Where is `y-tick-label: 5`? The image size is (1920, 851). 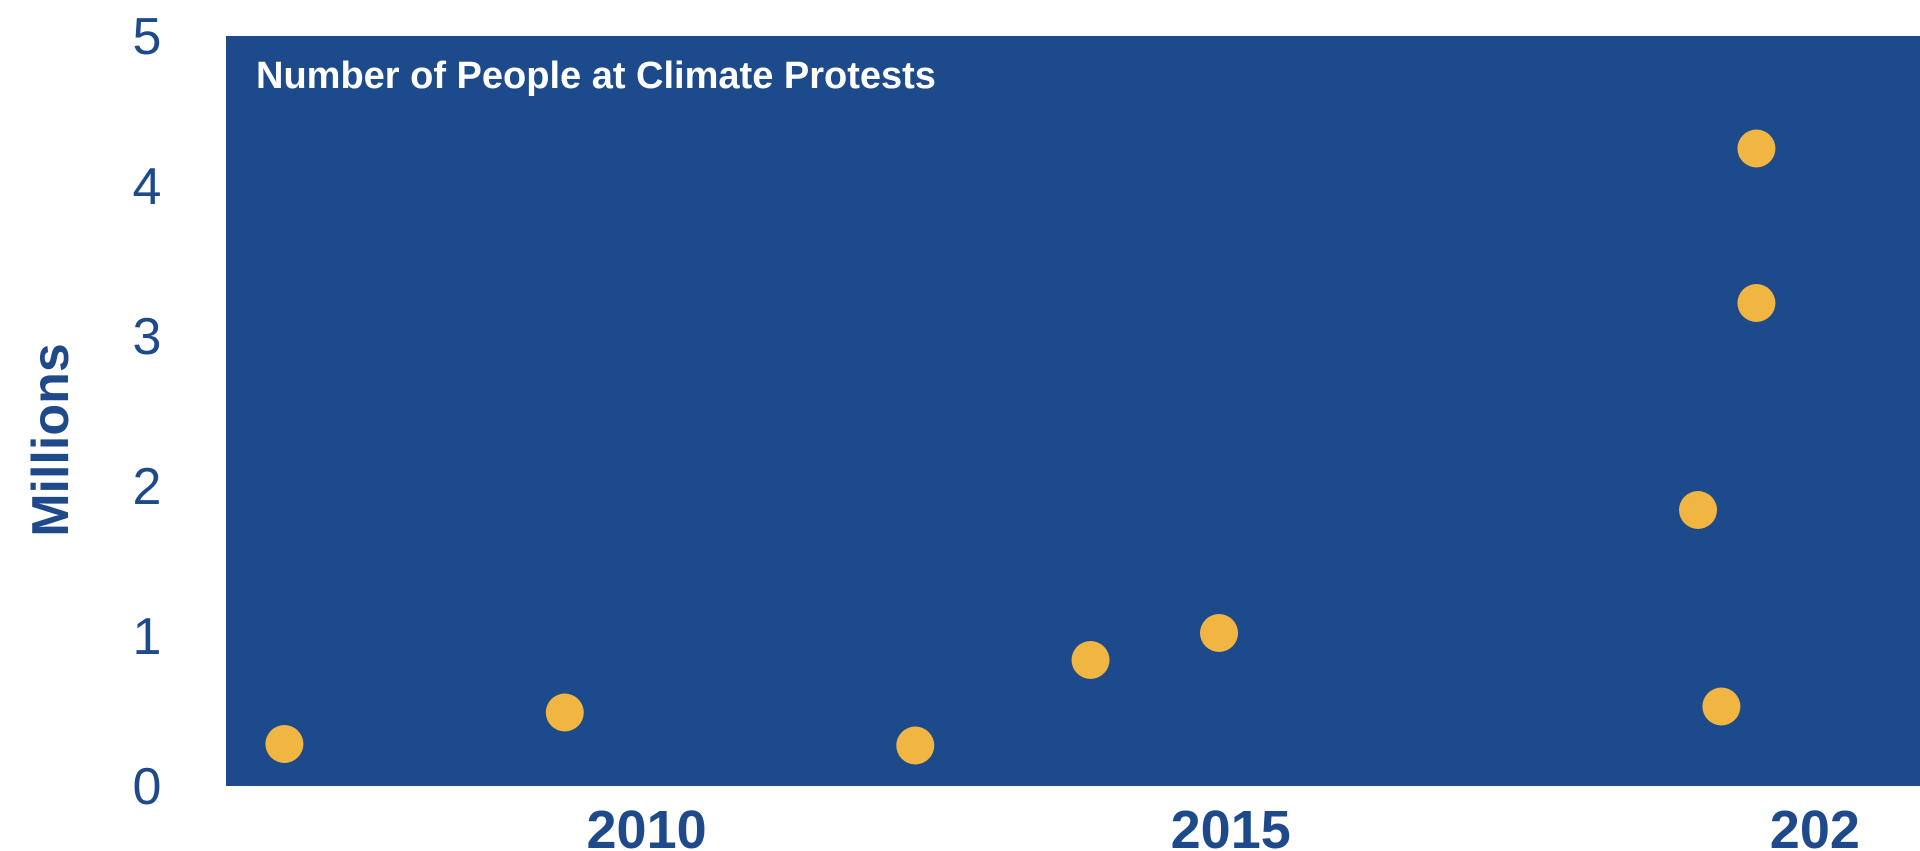 y-tick-label: 5 is located at coordinates (147, 37).